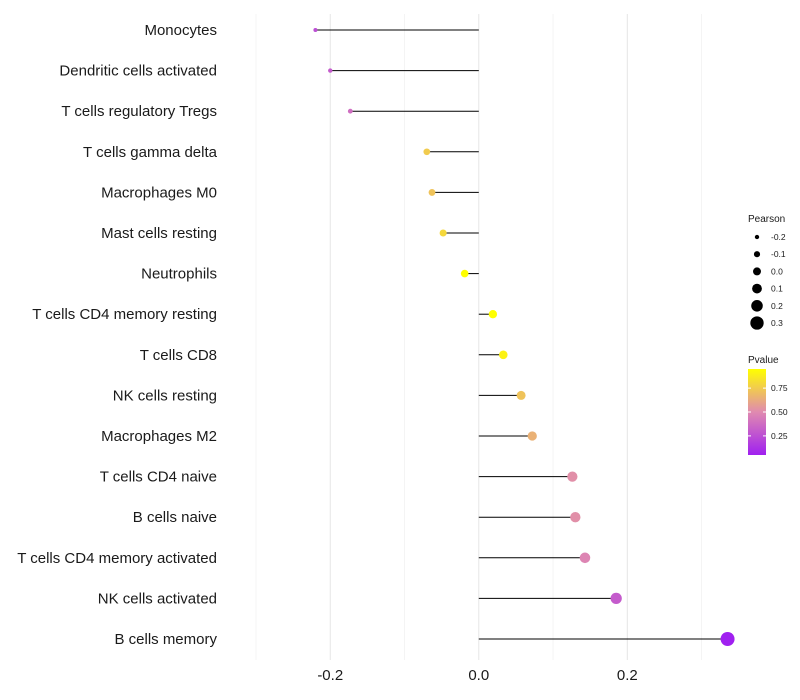  What do you see at coordinates (179, 274) in the screenshot?
I see `category-label: Neutrophils` at bounding box center [179, 274].